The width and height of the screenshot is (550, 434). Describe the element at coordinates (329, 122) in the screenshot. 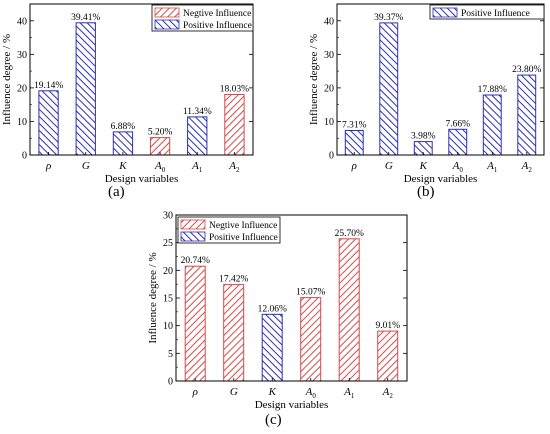

I see `y-tick-label-2-2: 10` at that location.